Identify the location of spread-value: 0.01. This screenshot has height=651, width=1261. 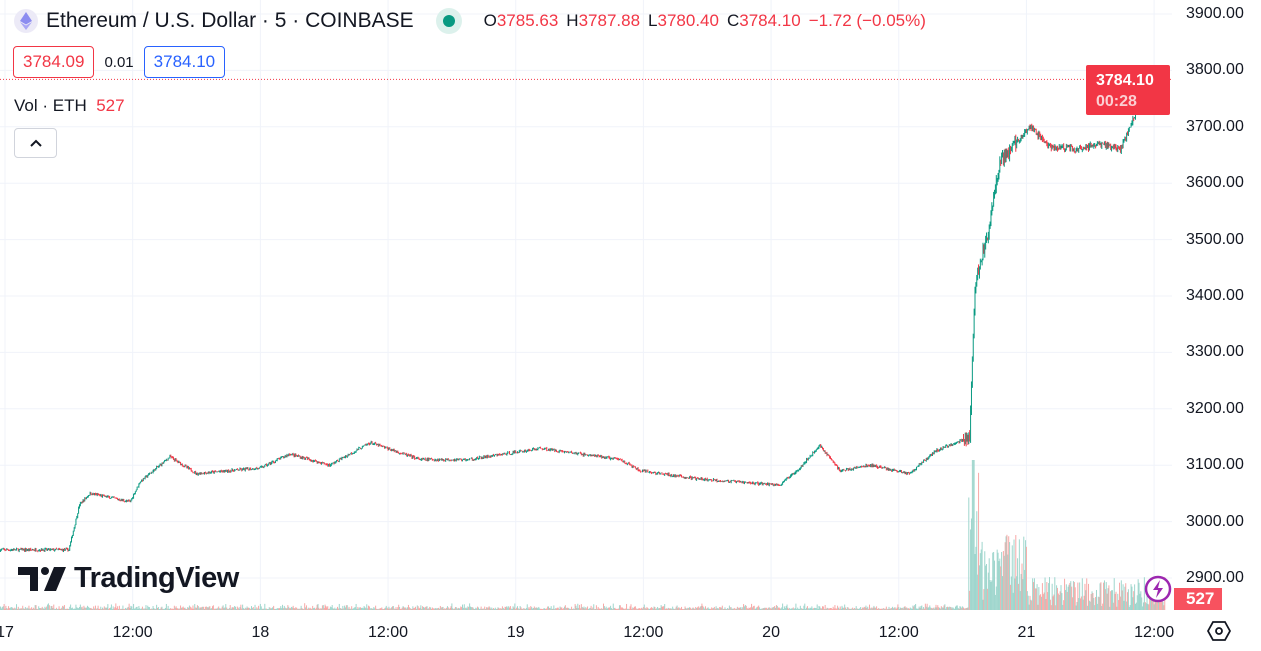
(119, 62).